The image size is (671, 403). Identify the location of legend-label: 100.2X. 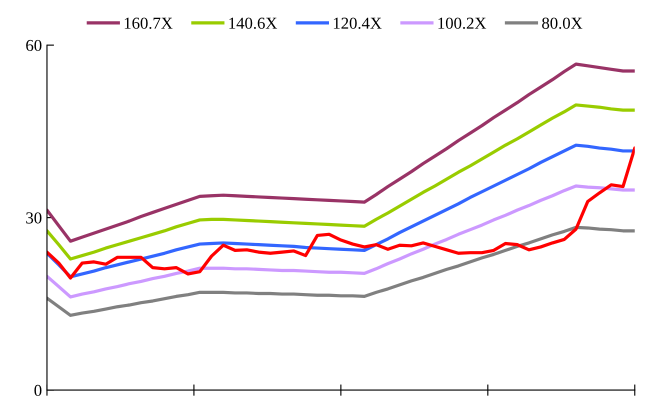
(462, 23).